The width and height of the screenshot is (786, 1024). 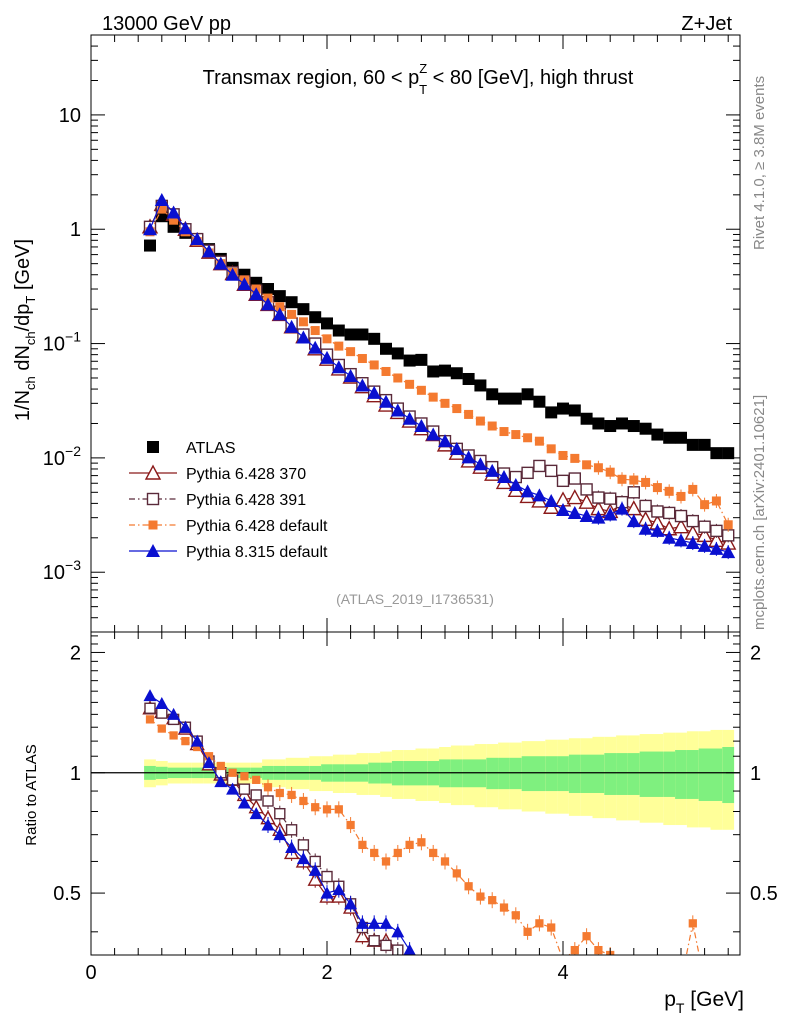 What do you see at coordinates (706, 24) in the screenshot?
I see `process-label: Z+Jet` at bounding box center [706, 24].